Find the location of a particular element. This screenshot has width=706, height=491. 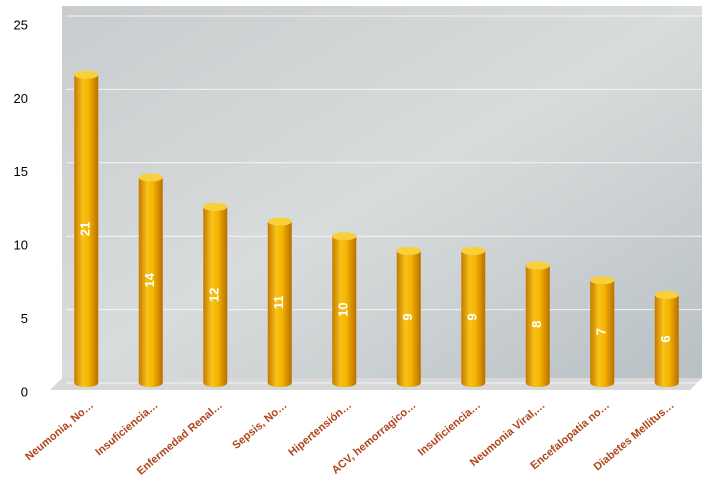

value-label: 11 is located at coordinates (278, 302).